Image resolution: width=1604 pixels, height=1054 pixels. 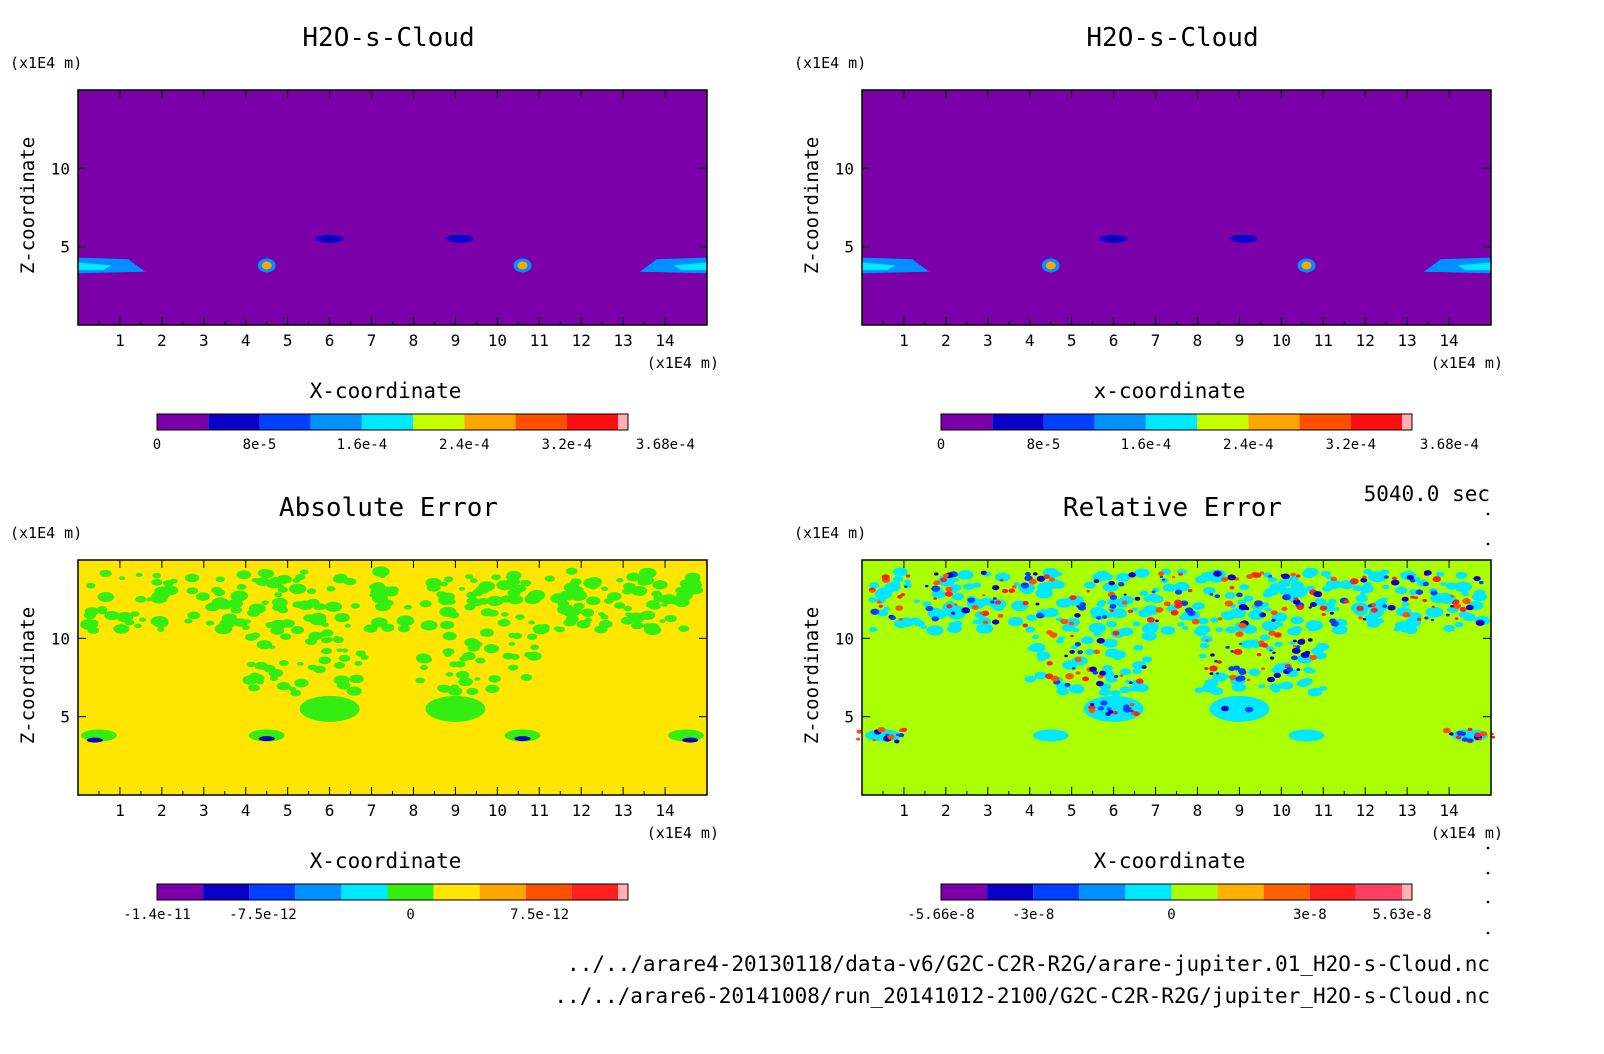 I want to click on x-tick-label: 6, so click(x=1114, y=340).